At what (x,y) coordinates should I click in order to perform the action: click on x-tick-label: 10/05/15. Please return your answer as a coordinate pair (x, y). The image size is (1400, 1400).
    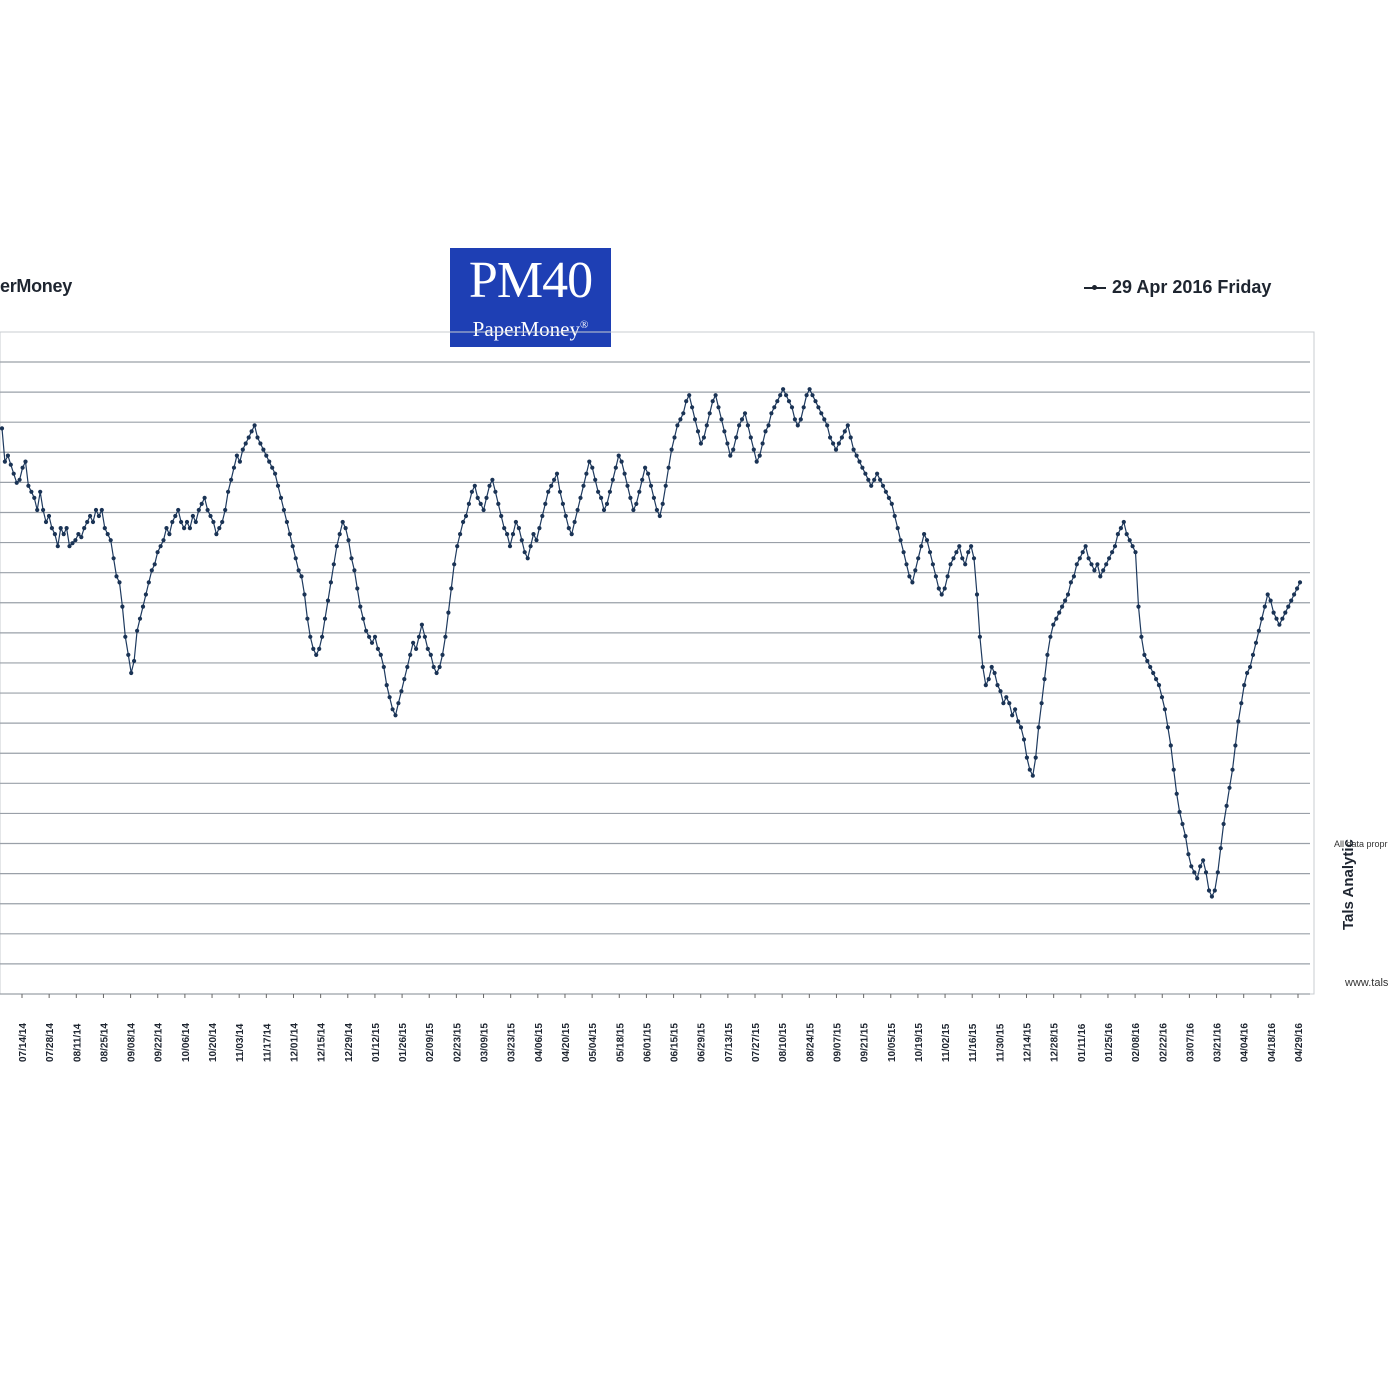
    Looking at the image, I should click on (892, 1042).